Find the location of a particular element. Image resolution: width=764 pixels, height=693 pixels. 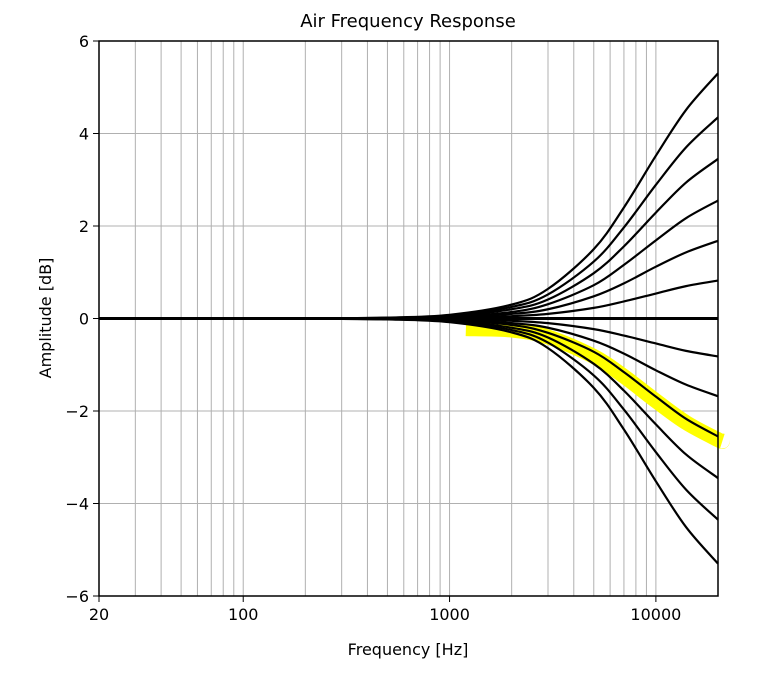

highlight-layer is located at coordinates (597, 385).